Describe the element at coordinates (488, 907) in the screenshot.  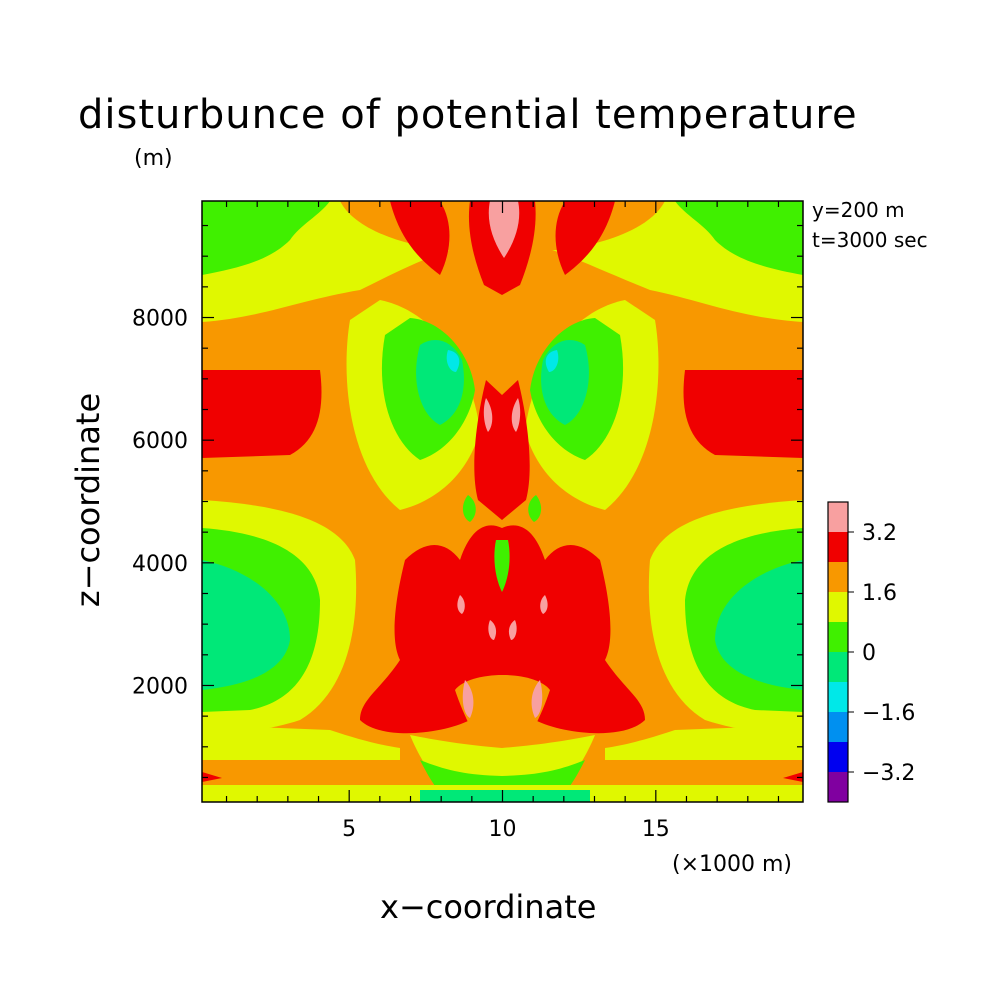
I see `x-axis-label: x−coordinate` at that location.